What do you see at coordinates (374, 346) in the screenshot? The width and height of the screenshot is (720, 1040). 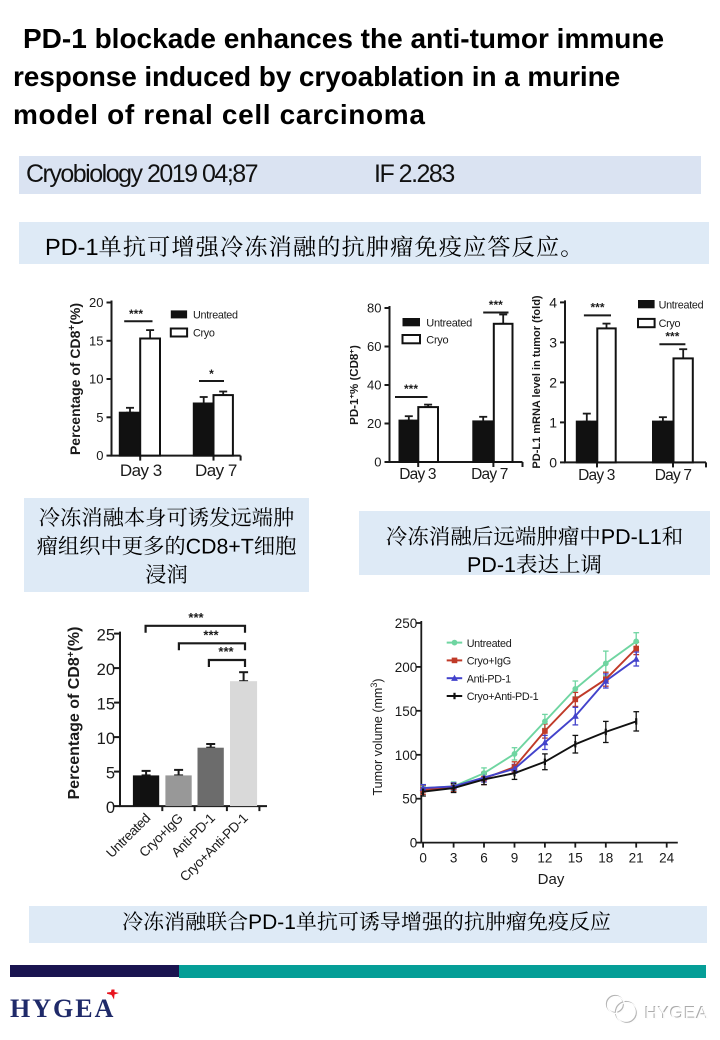 I see `svg-text: 60` at bounding box center [374, 346].